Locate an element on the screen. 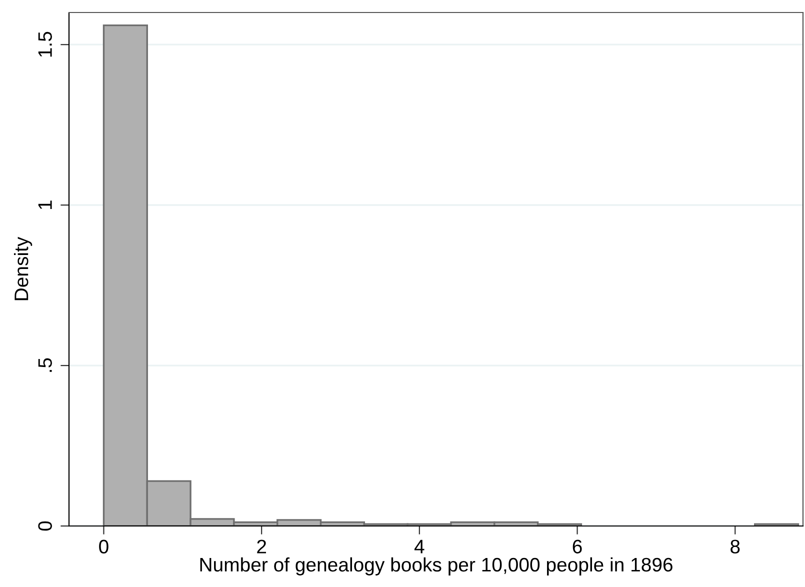  x-tick-label: 0 is located at coordinates (103, 547).